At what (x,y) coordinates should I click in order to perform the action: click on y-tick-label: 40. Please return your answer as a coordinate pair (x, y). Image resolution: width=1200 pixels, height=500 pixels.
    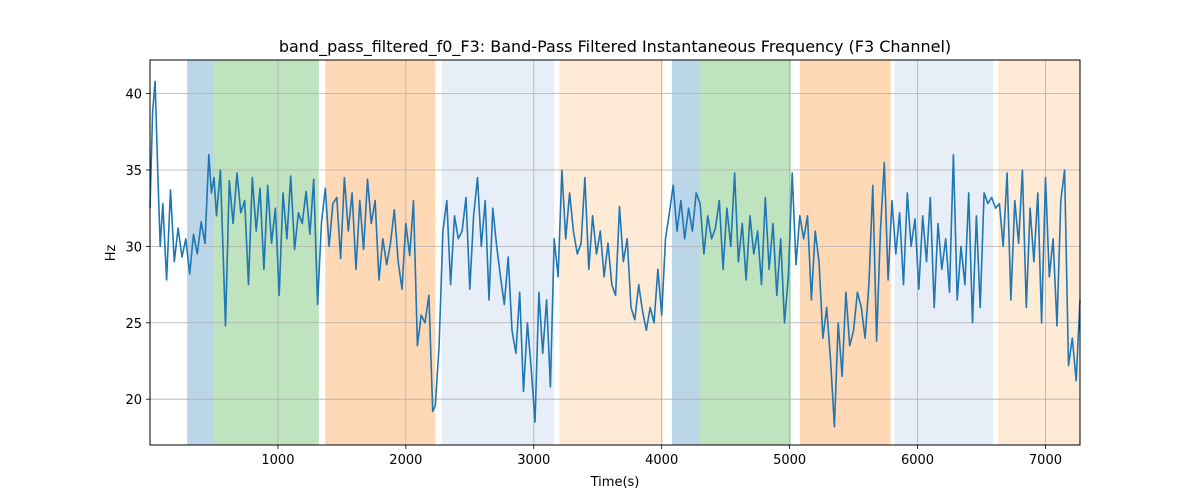
    Looking at the image, I should click on (133, 95).